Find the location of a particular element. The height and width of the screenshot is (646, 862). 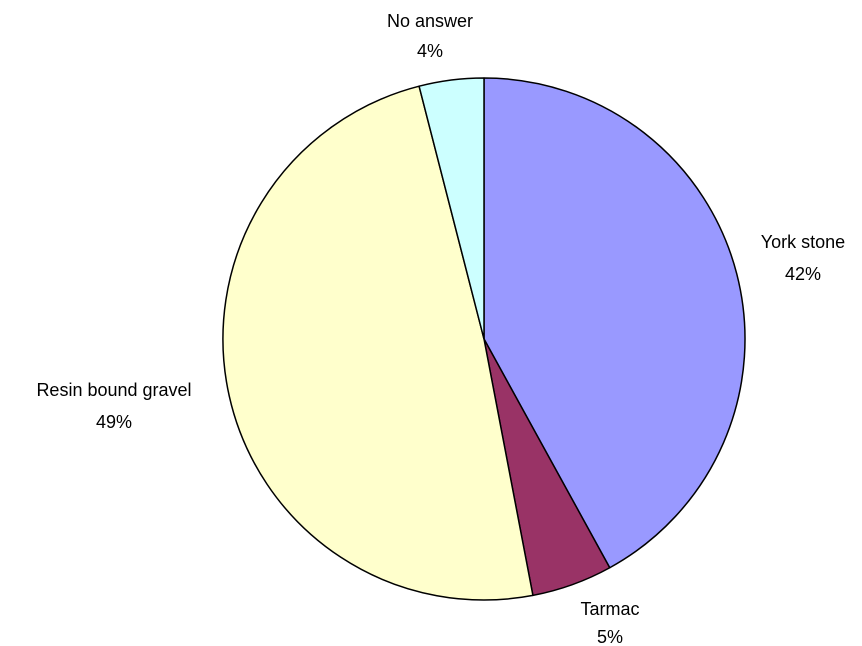

slice-label-no-answer: No answer is located at coordinates (430, 21).